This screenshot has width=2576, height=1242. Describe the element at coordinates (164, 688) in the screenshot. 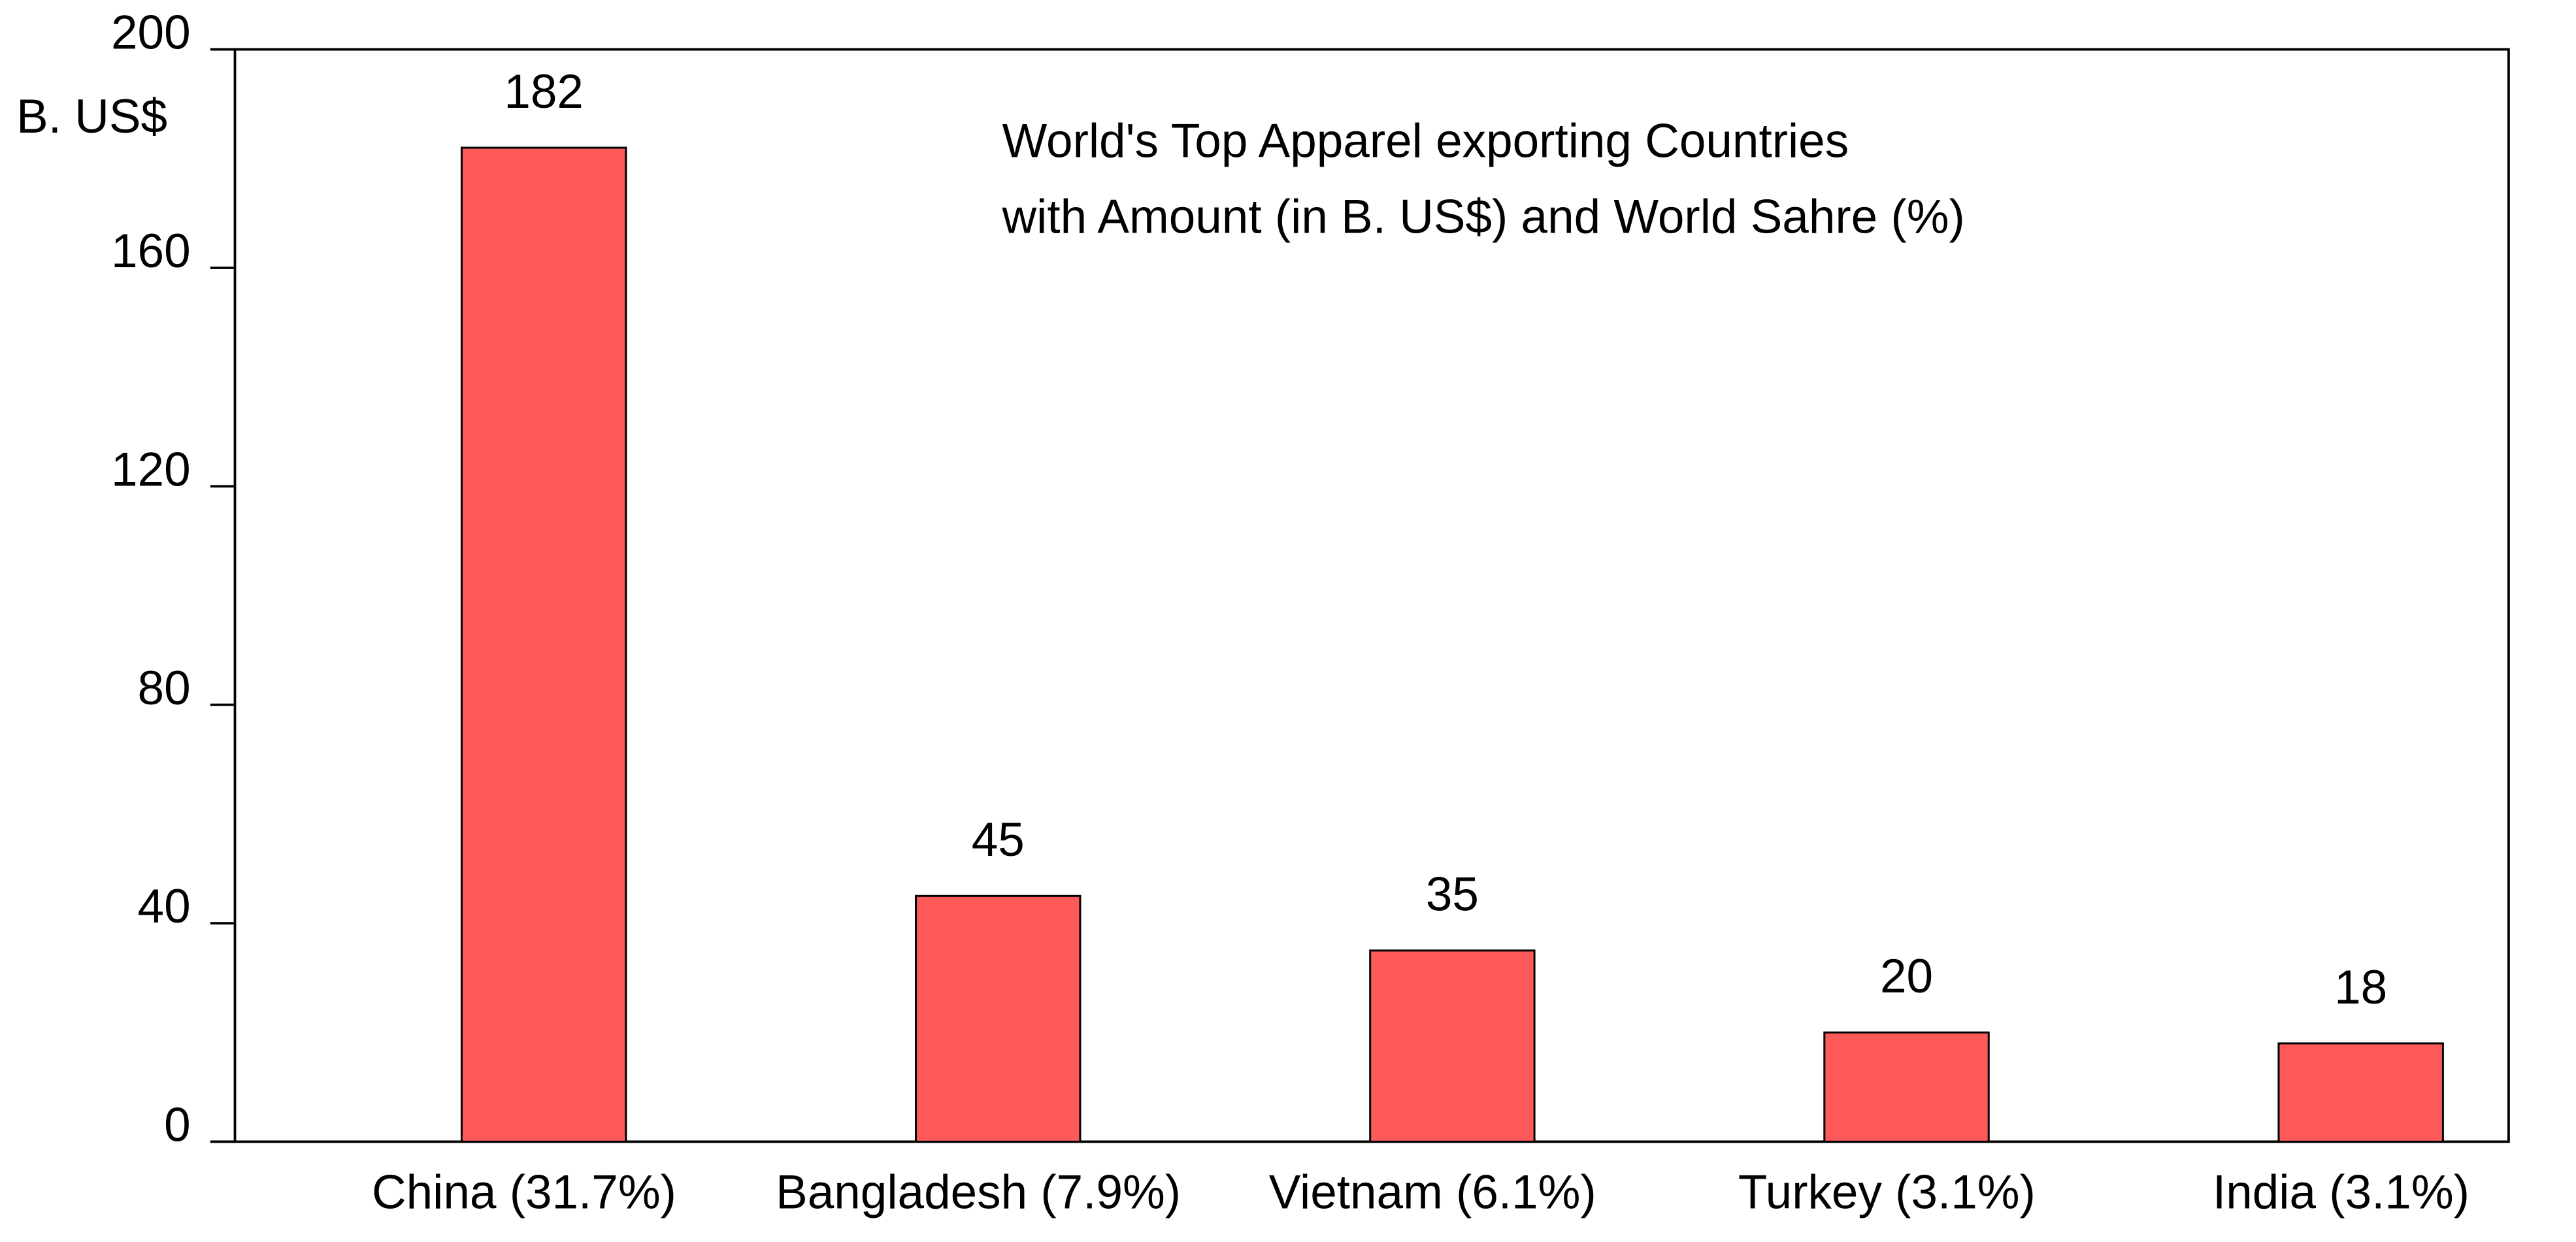

I see `y-tick-label: 80` at that location.